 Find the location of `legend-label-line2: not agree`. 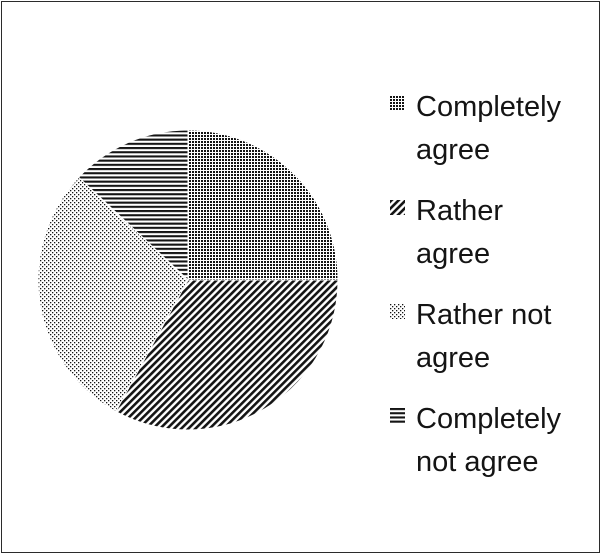

legend-label-line2: not agree is located at coordinates (477, 462).